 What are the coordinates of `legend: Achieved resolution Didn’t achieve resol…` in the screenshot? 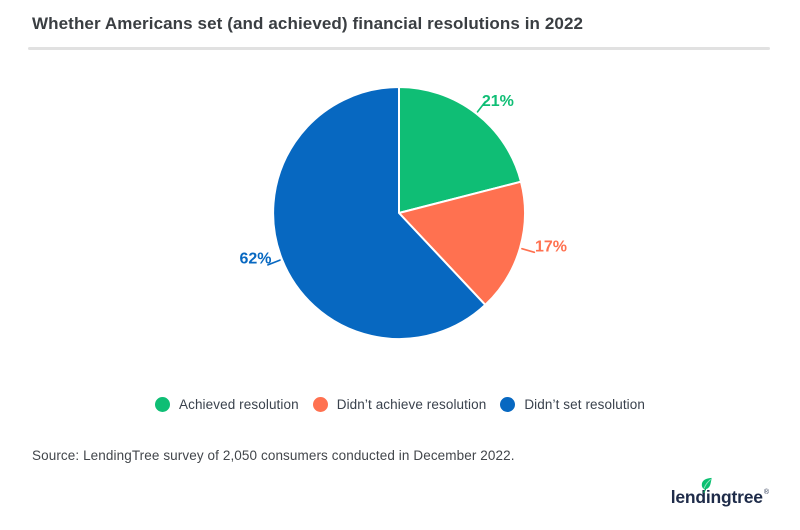 It's located at (400, 404).